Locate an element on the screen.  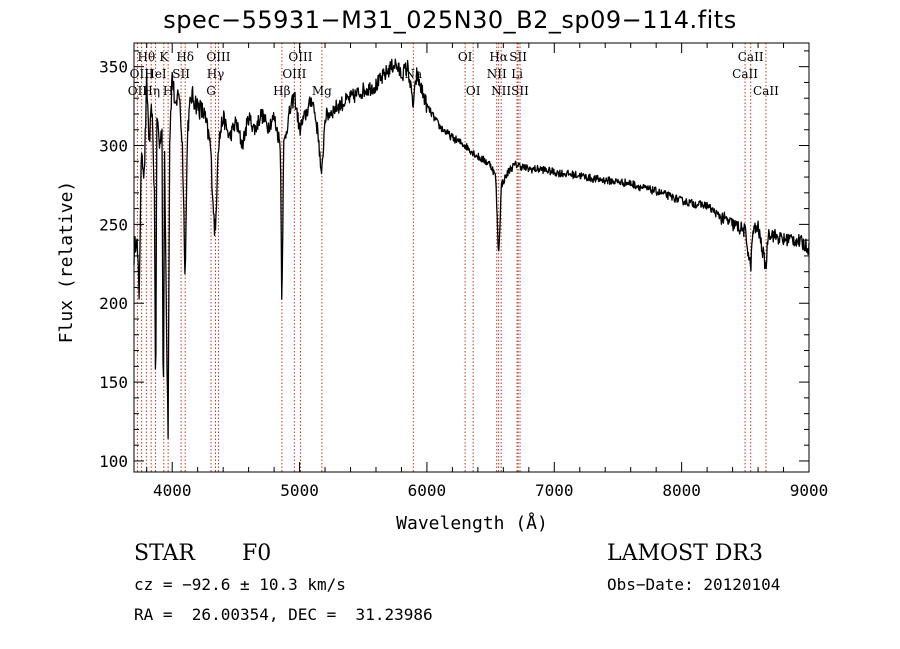
x-axis-label: Wavelength (Å) is located at coordinates (472, 523).